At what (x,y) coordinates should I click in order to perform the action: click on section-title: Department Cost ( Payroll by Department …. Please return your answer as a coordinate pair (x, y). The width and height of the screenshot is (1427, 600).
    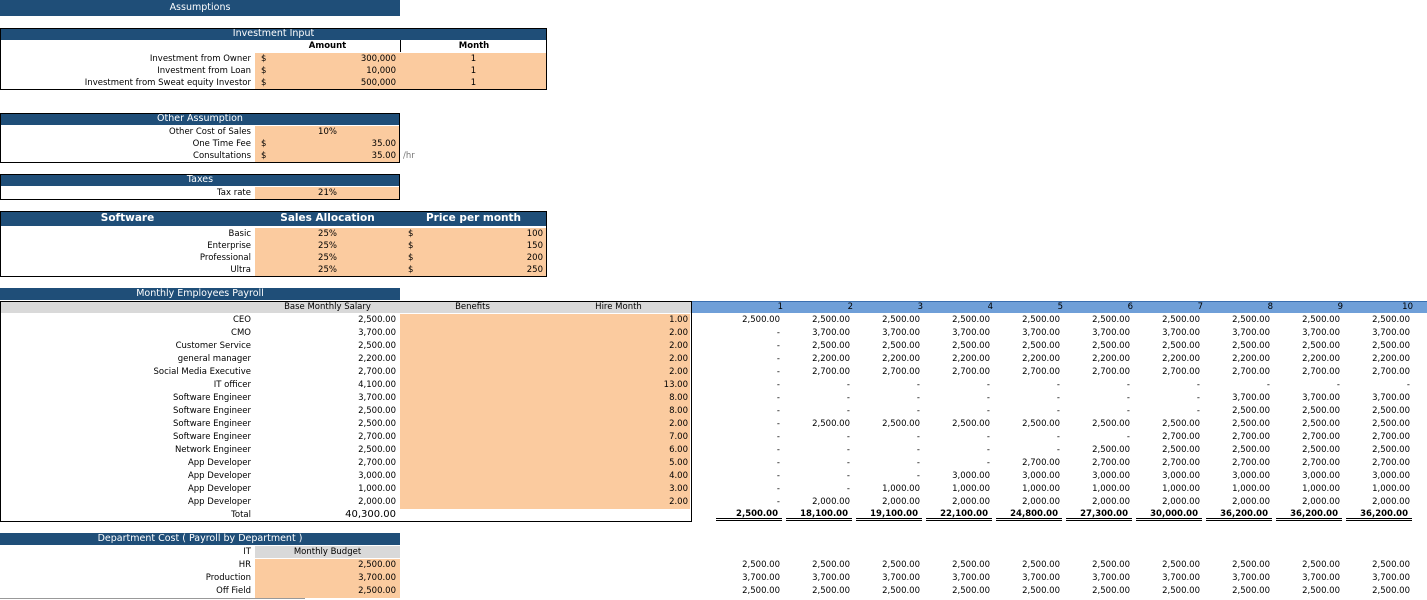
    Looking at the image, I should click on (200, 539).